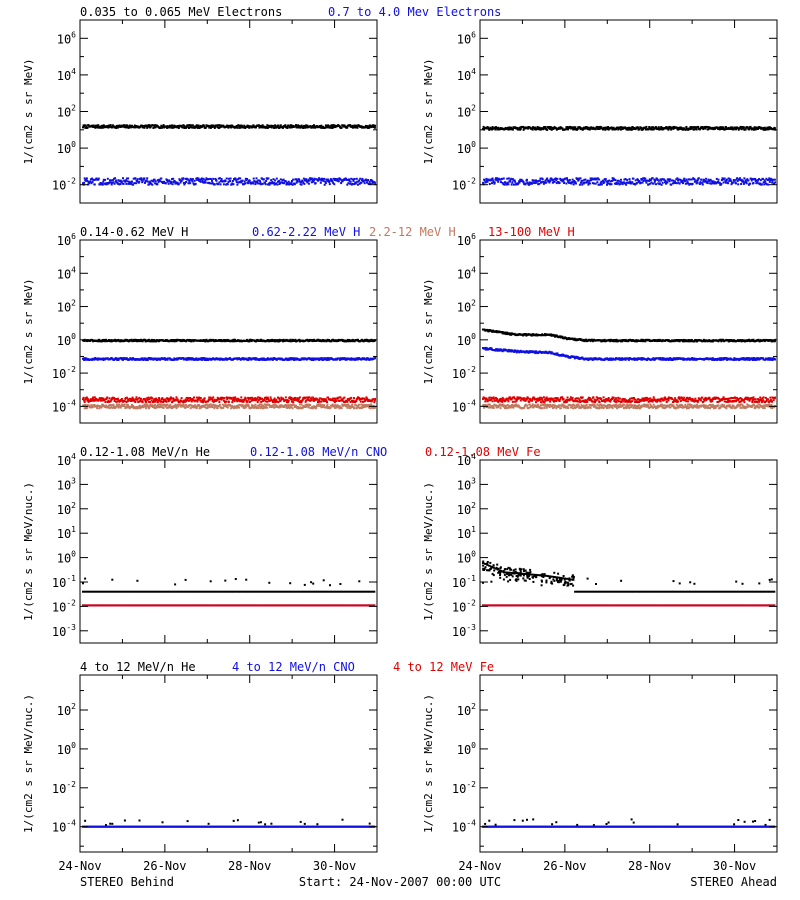 This screenshot has width=800, height=900. Describe the element at coordinates (228, 331) in the screenshot. I see `plot-frame` at that location.